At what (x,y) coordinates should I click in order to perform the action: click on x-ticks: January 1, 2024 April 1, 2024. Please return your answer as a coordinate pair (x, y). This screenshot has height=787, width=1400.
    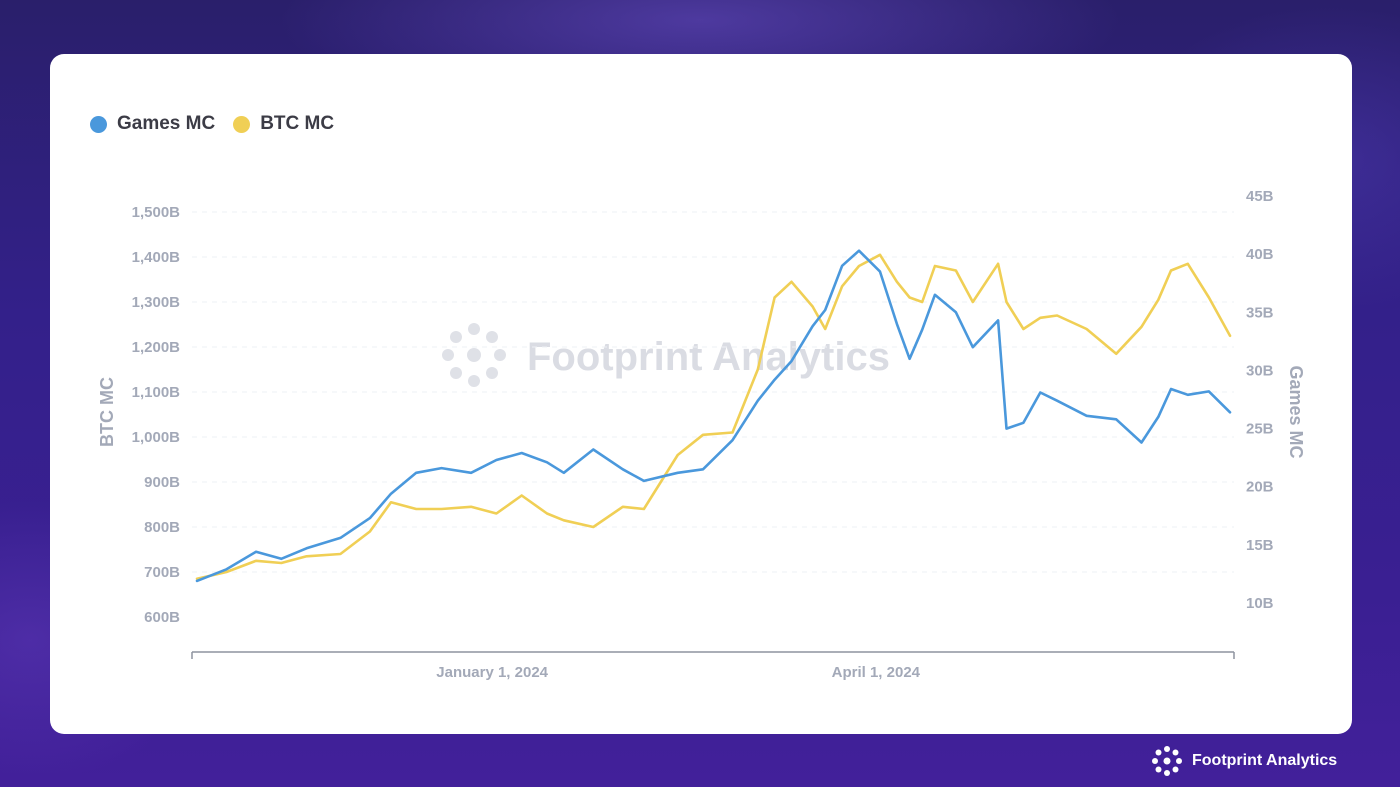
    Looking at the image, I should click on (678, 672).